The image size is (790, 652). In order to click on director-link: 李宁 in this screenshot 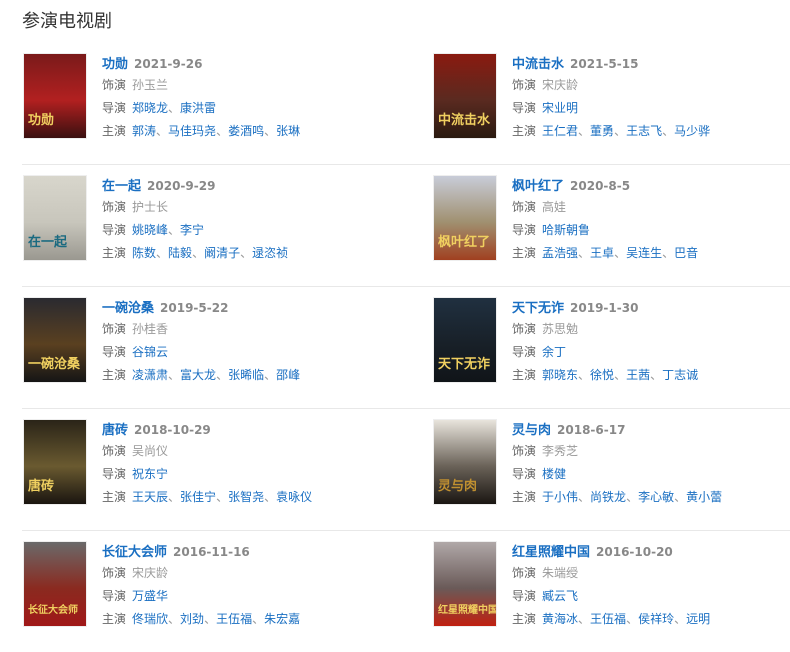, I will do `click(192, 230)`.